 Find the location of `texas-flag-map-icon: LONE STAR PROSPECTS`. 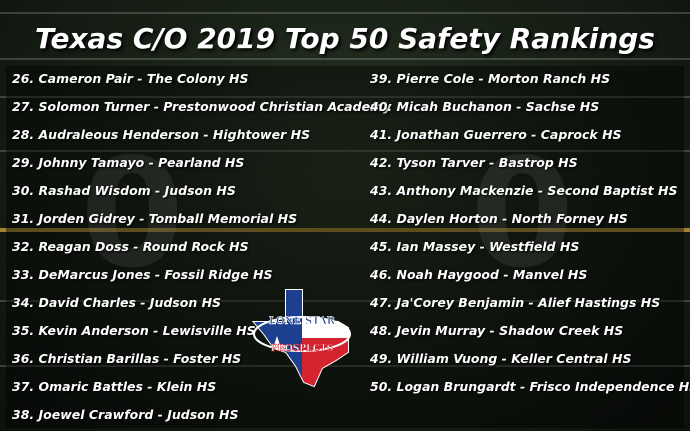

texas-flag-map-icon: LONE STAR PROSPECTS is located at coordinates (301, 338).